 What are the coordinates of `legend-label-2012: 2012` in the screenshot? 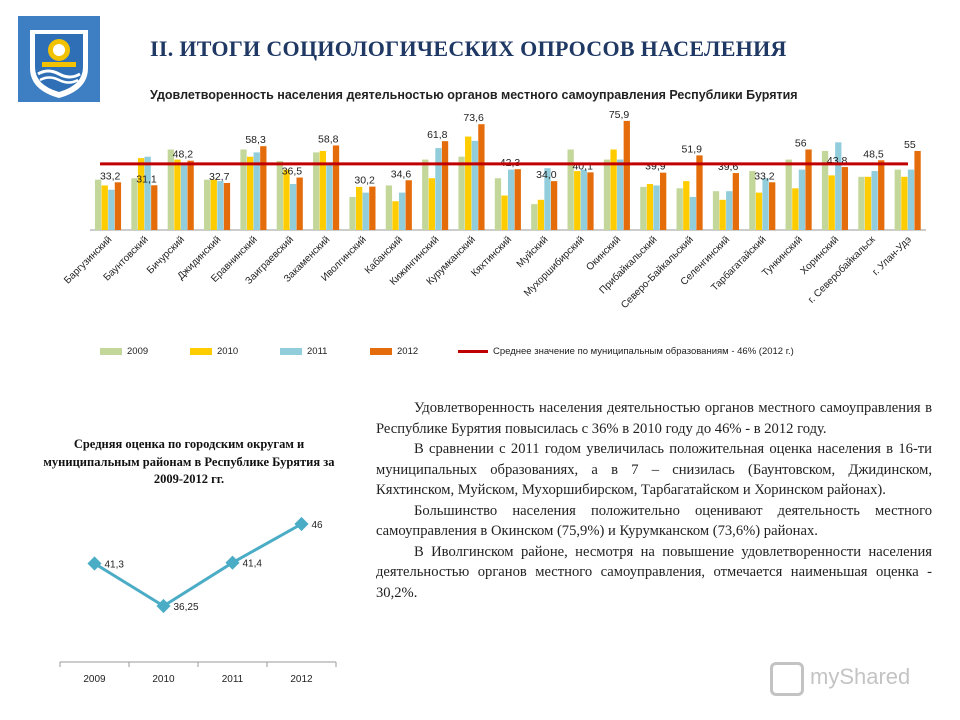 It's located at (408, 351).